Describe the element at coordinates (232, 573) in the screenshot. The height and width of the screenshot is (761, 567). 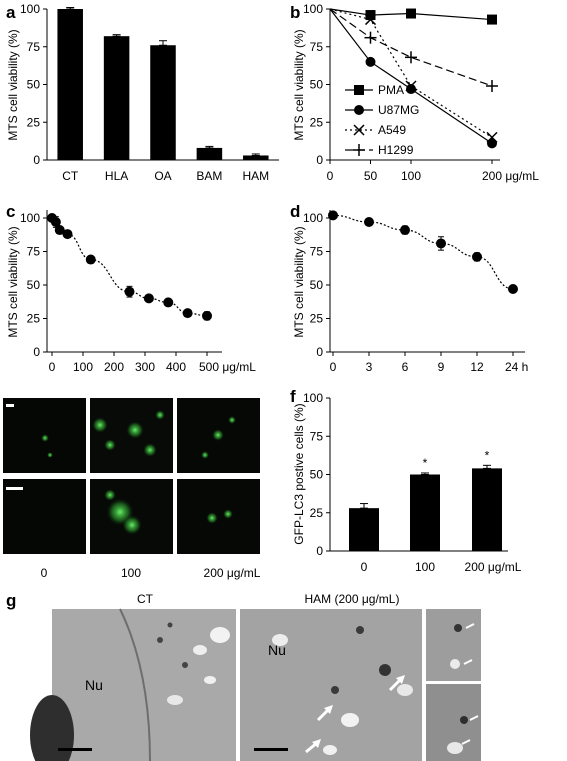
I see `panel-e-label-200: 200 μg/mL` at that location.